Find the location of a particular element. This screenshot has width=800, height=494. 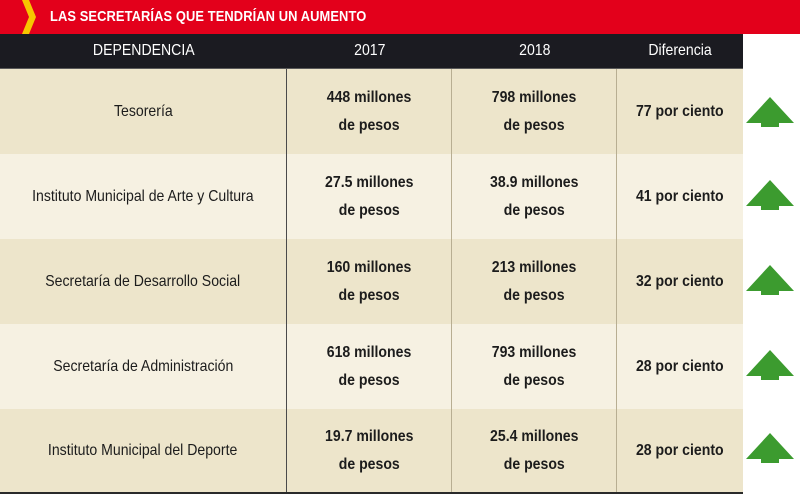

chevron-right-icon is located at coordinates (29, 17).